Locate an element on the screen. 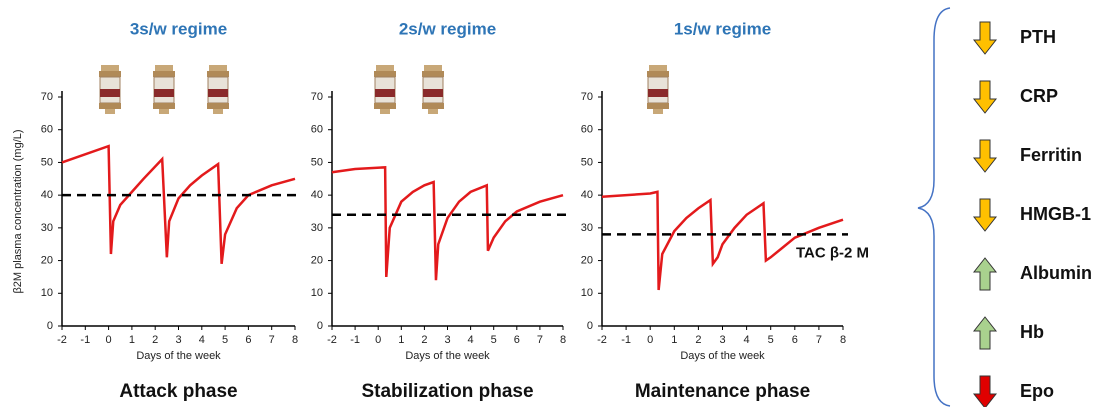  annotation: TAC β-2 M is located at coordinates (832, 252).